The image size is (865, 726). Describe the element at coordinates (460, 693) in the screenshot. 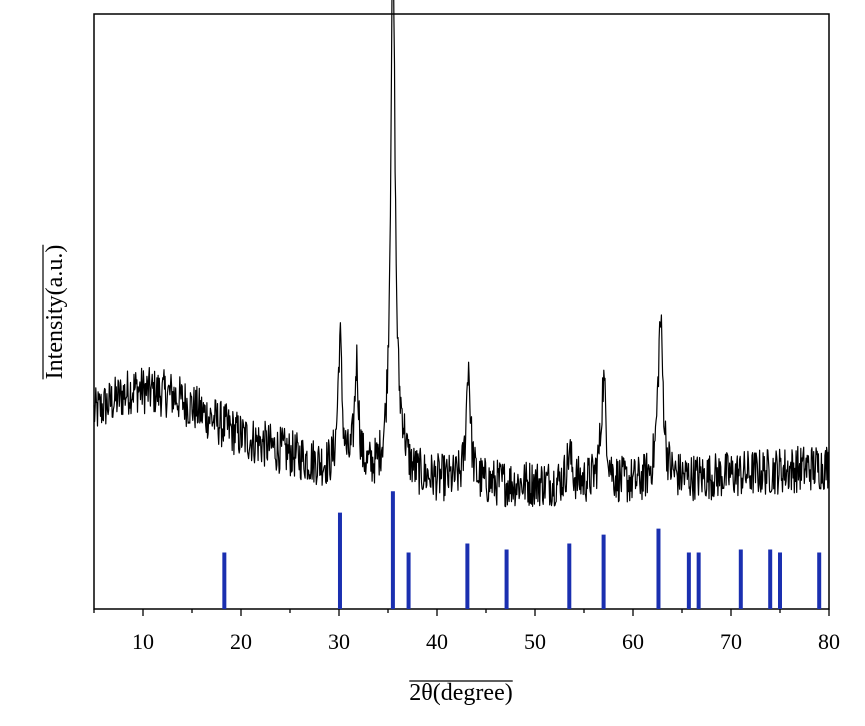

I see `x-axis-title: 2θ(degree)` at that location.